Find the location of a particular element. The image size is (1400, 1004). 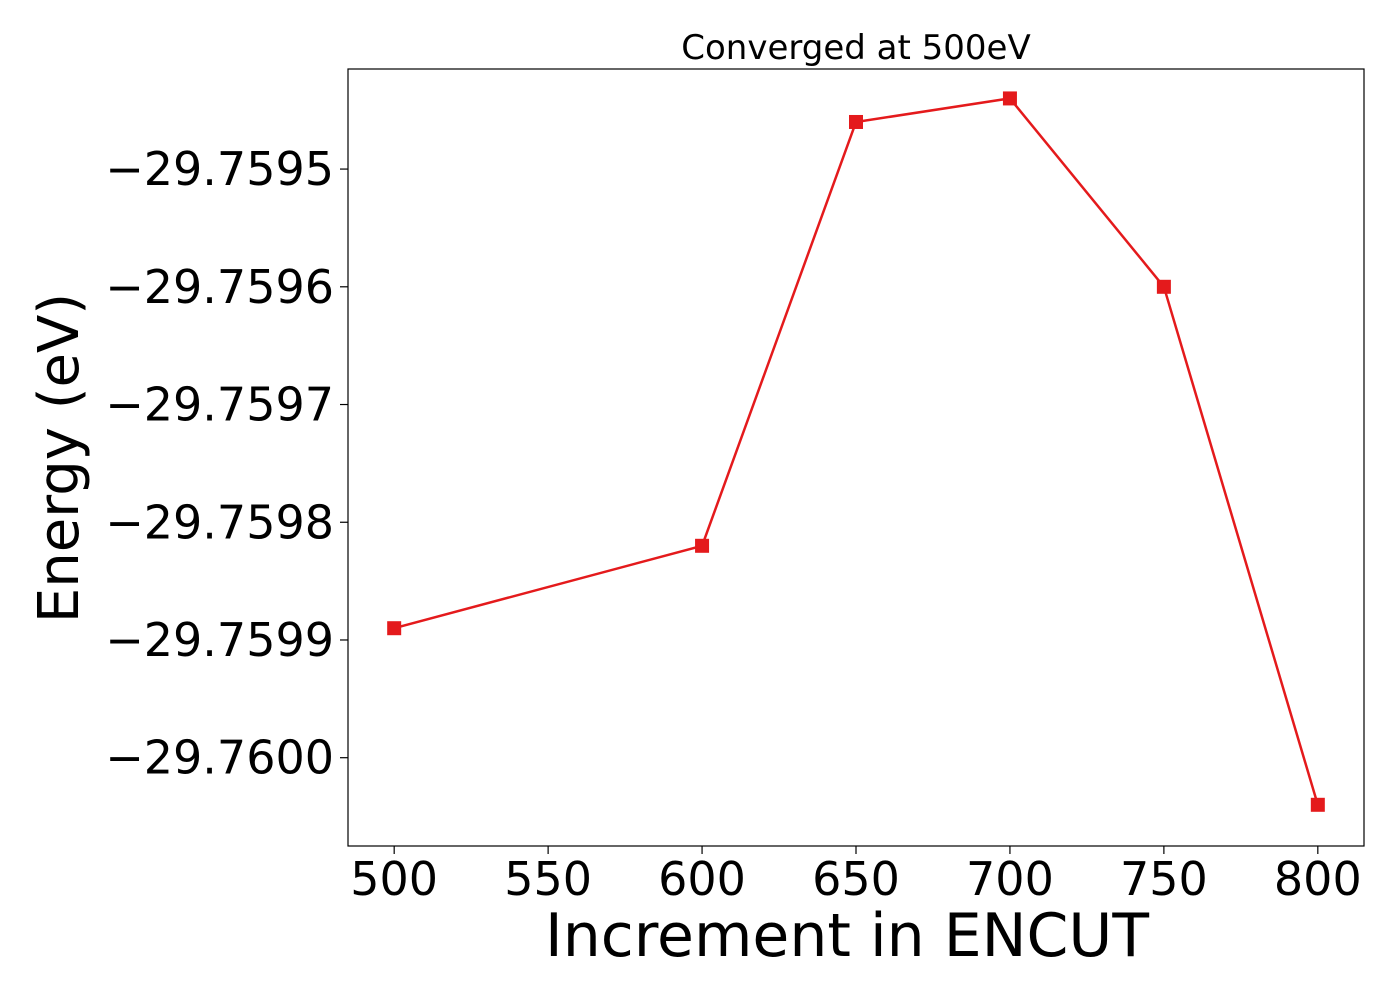

y-tick-label: −29.7600 is located at coordinates (219, 758).